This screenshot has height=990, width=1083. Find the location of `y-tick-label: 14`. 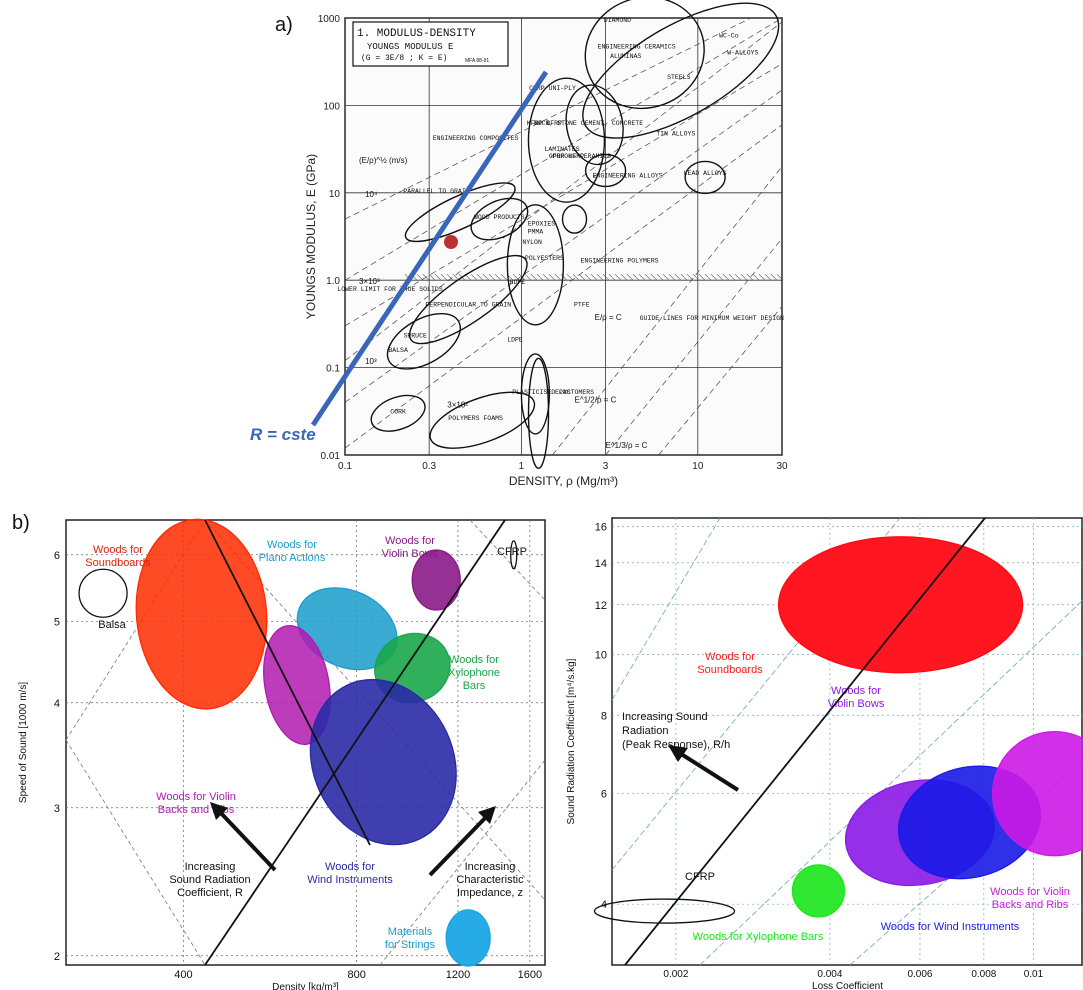

y-tick-label: 14 is located at coordinates (601, 564).